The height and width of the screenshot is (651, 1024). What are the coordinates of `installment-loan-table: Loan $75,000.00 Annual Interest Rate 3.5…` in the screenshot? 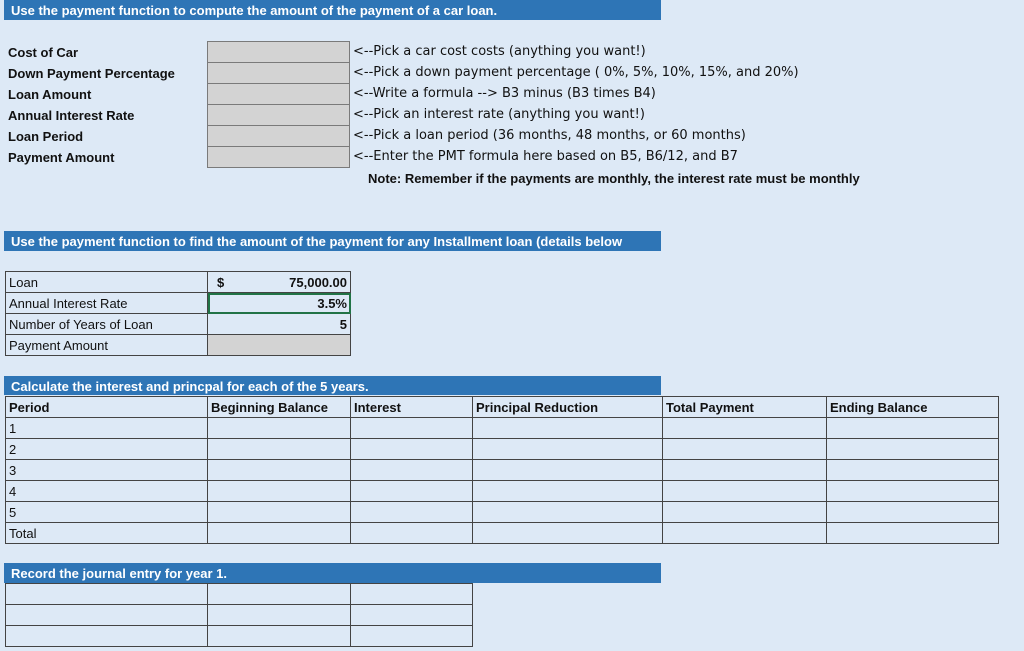 It's located at (178, 313).